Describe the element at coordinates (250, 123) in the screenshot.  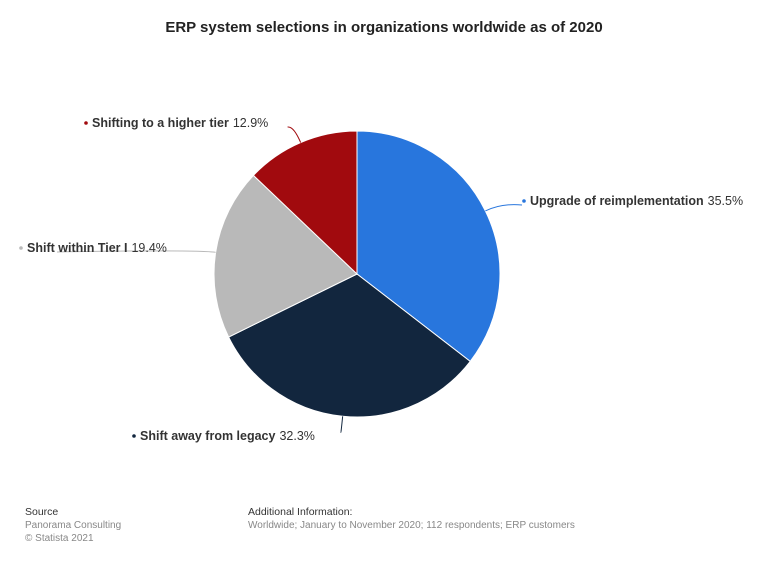
I see `value-label: 12.9%` at that location.